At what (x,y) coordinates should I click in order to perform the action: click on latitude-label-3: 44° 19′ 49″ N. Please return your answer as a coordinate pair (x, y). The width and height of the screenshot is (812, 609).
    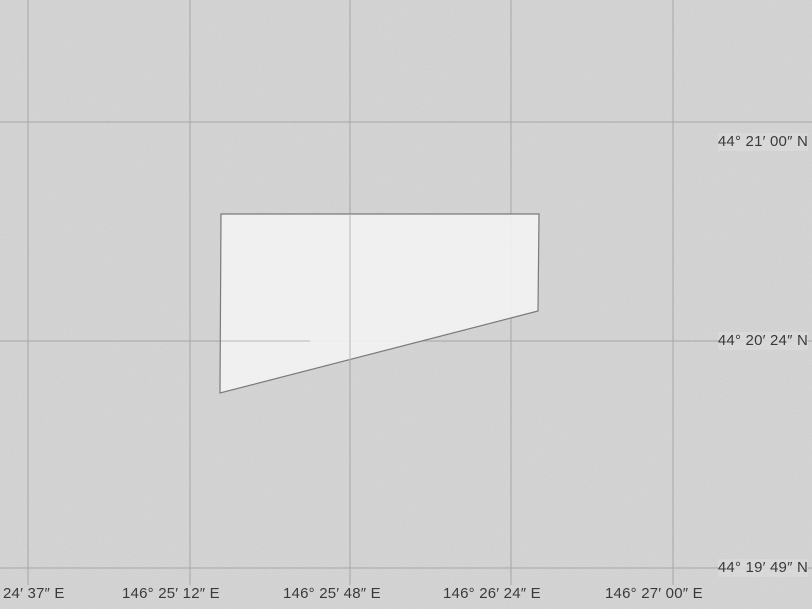
    Looking at the image, I should click on (762, 568).